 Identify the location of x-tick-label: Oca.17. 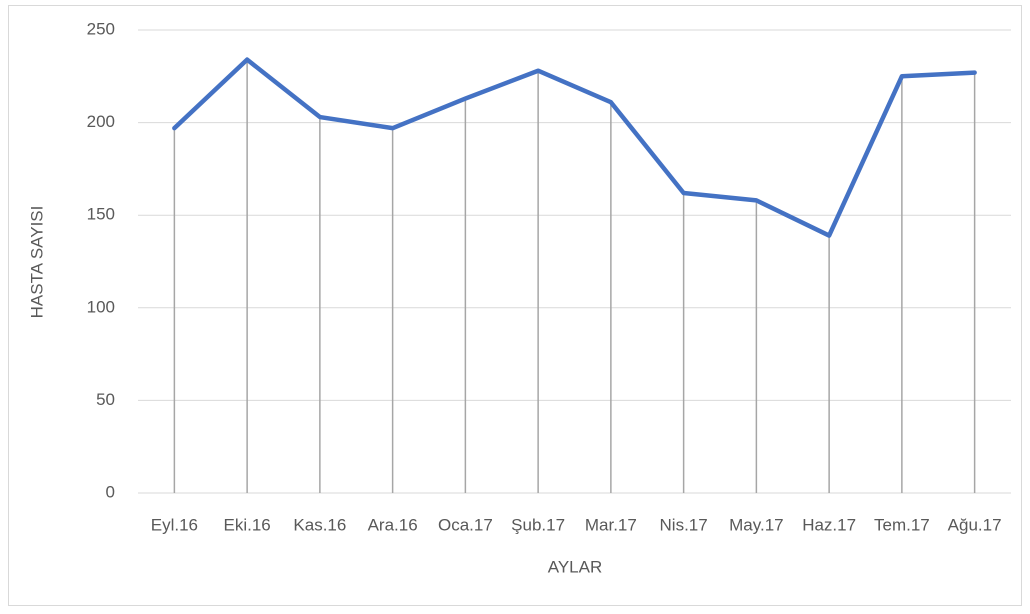
(465, 524).